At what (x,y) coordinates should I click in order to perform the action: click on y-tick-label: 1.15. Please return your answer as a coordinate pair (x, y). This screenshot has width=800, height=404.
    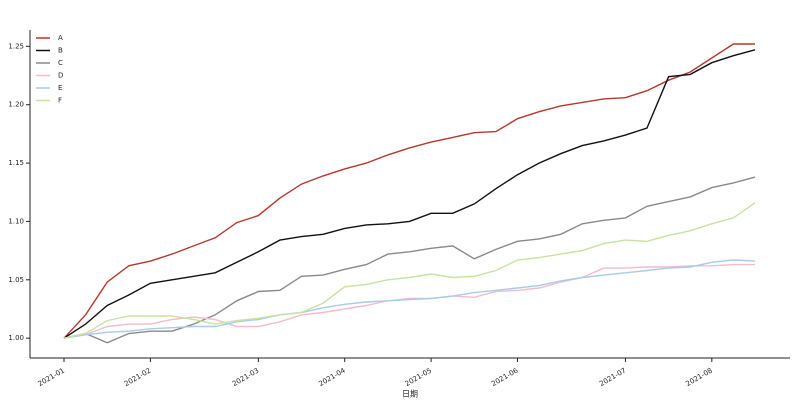
    Looking at the image, I should click on (16, 163).